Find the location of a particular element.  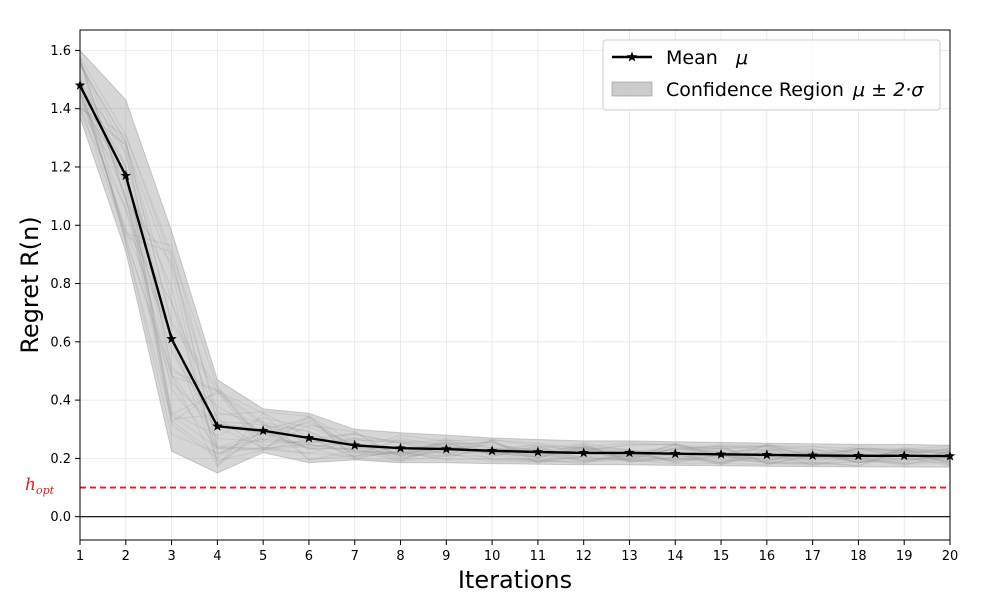

x-tick-label: 3 is located at coordinates (171, 556).